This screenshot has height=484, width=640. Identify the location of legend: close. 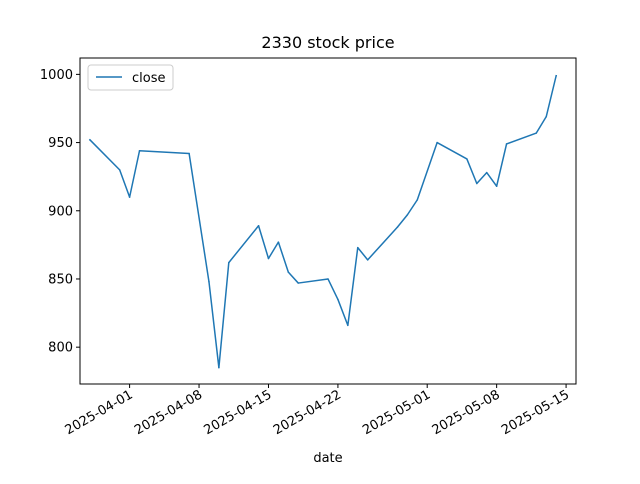
(130, 77).